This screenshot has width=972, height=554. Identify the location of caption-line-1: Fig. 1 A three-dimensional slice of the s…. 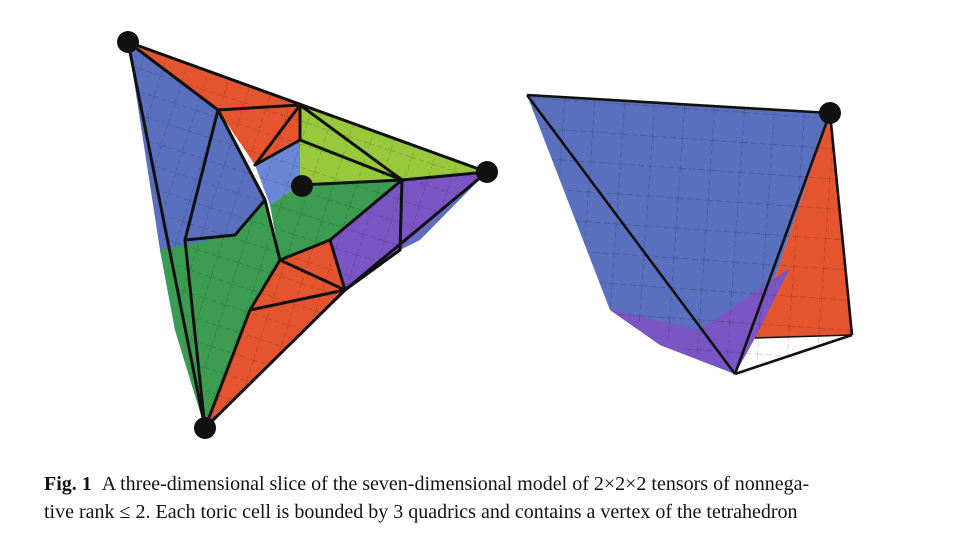
(489, 484).